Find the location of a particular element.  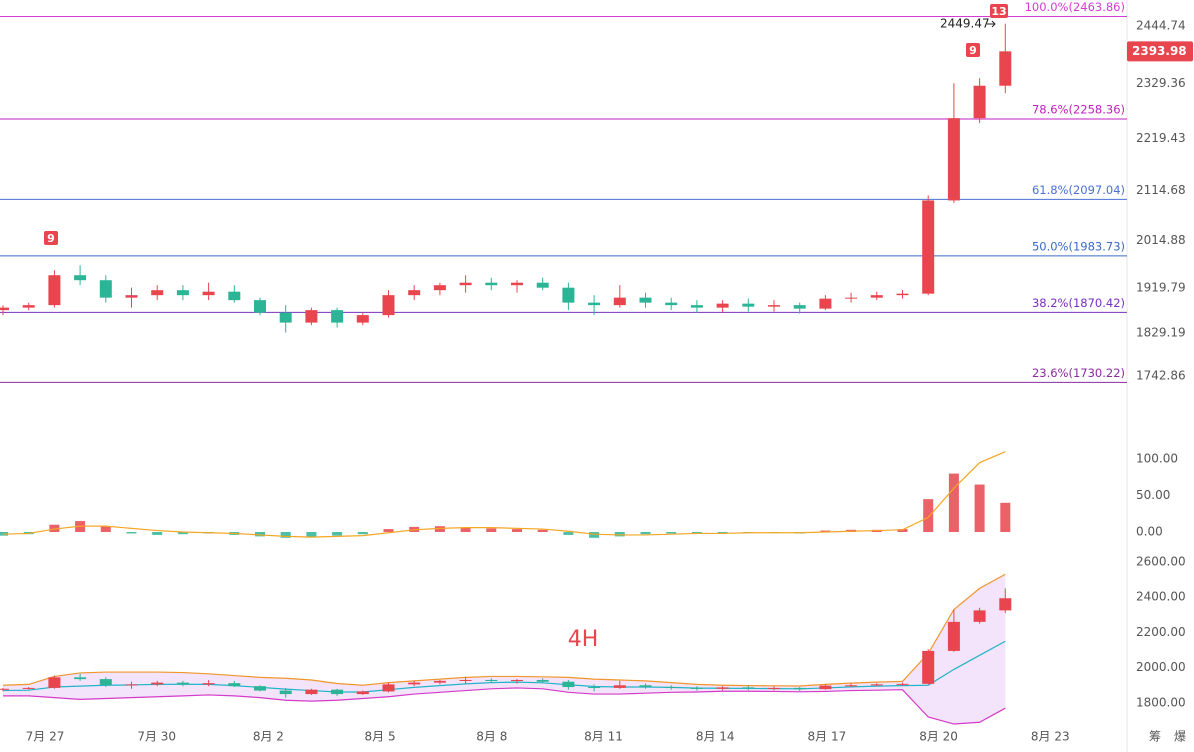

y-tick-label: 2000.00 is located at coordinates (1161, 667).